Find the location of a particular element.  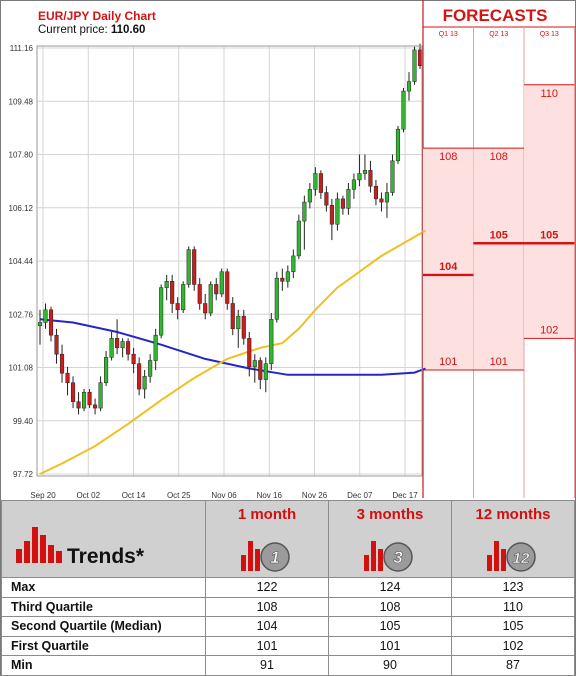

cell-value: 90 is located at coordinates (390, 665).